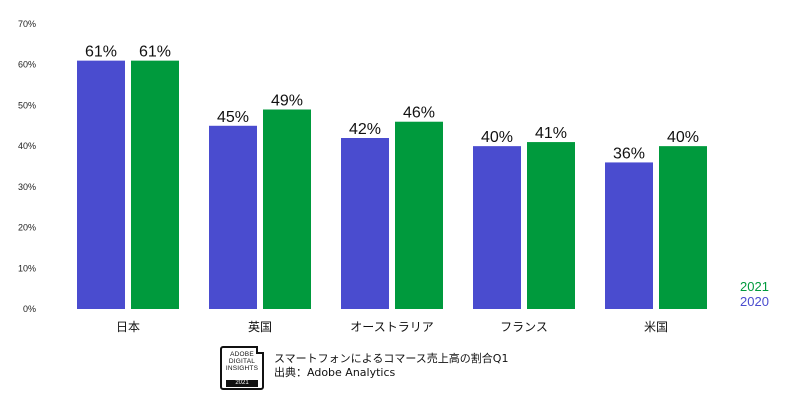 This screenshot has height=400, width=800. I want to click on y-tick-label: 50%, so click(27, 105).